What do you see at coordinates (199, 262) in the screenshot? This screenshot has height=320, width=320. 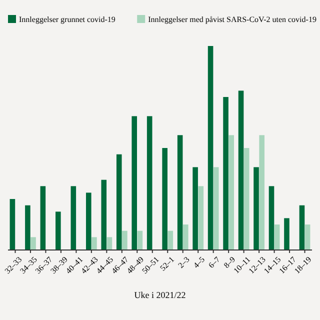 I see `x-tick-label: 4–5` at bounding box center [199, 262].